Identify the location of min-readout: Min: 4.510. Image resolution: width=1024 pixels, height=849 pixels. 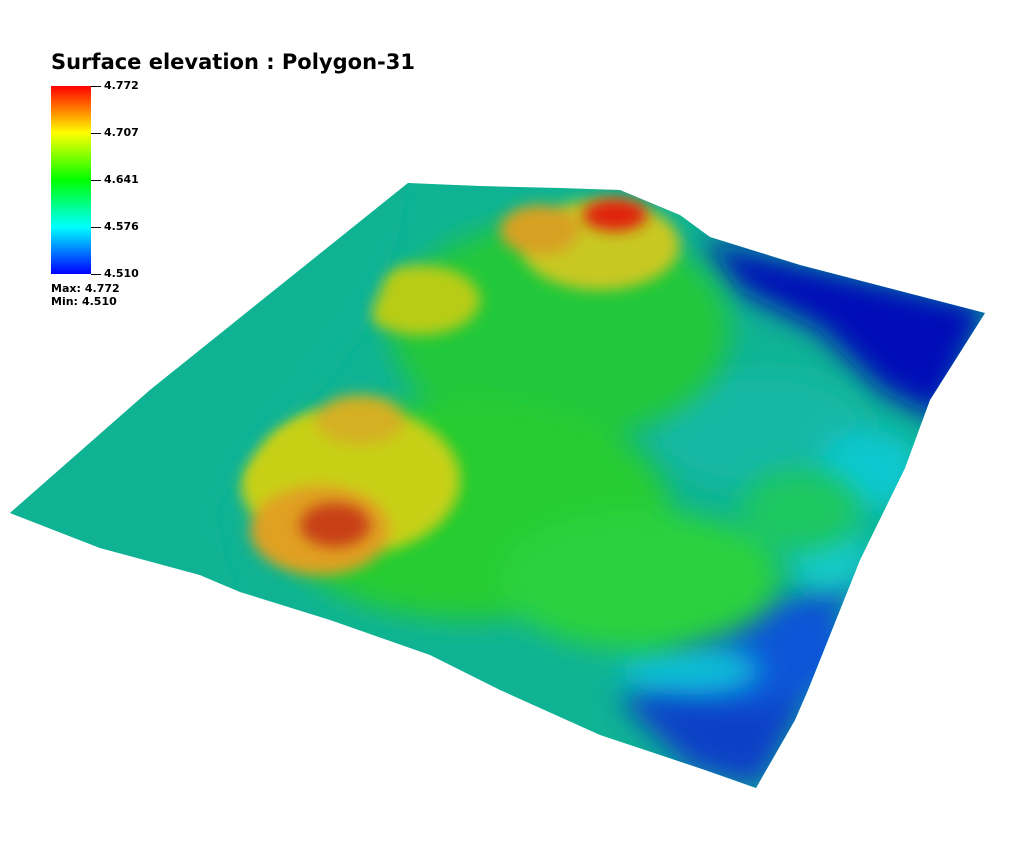
(84, 301).